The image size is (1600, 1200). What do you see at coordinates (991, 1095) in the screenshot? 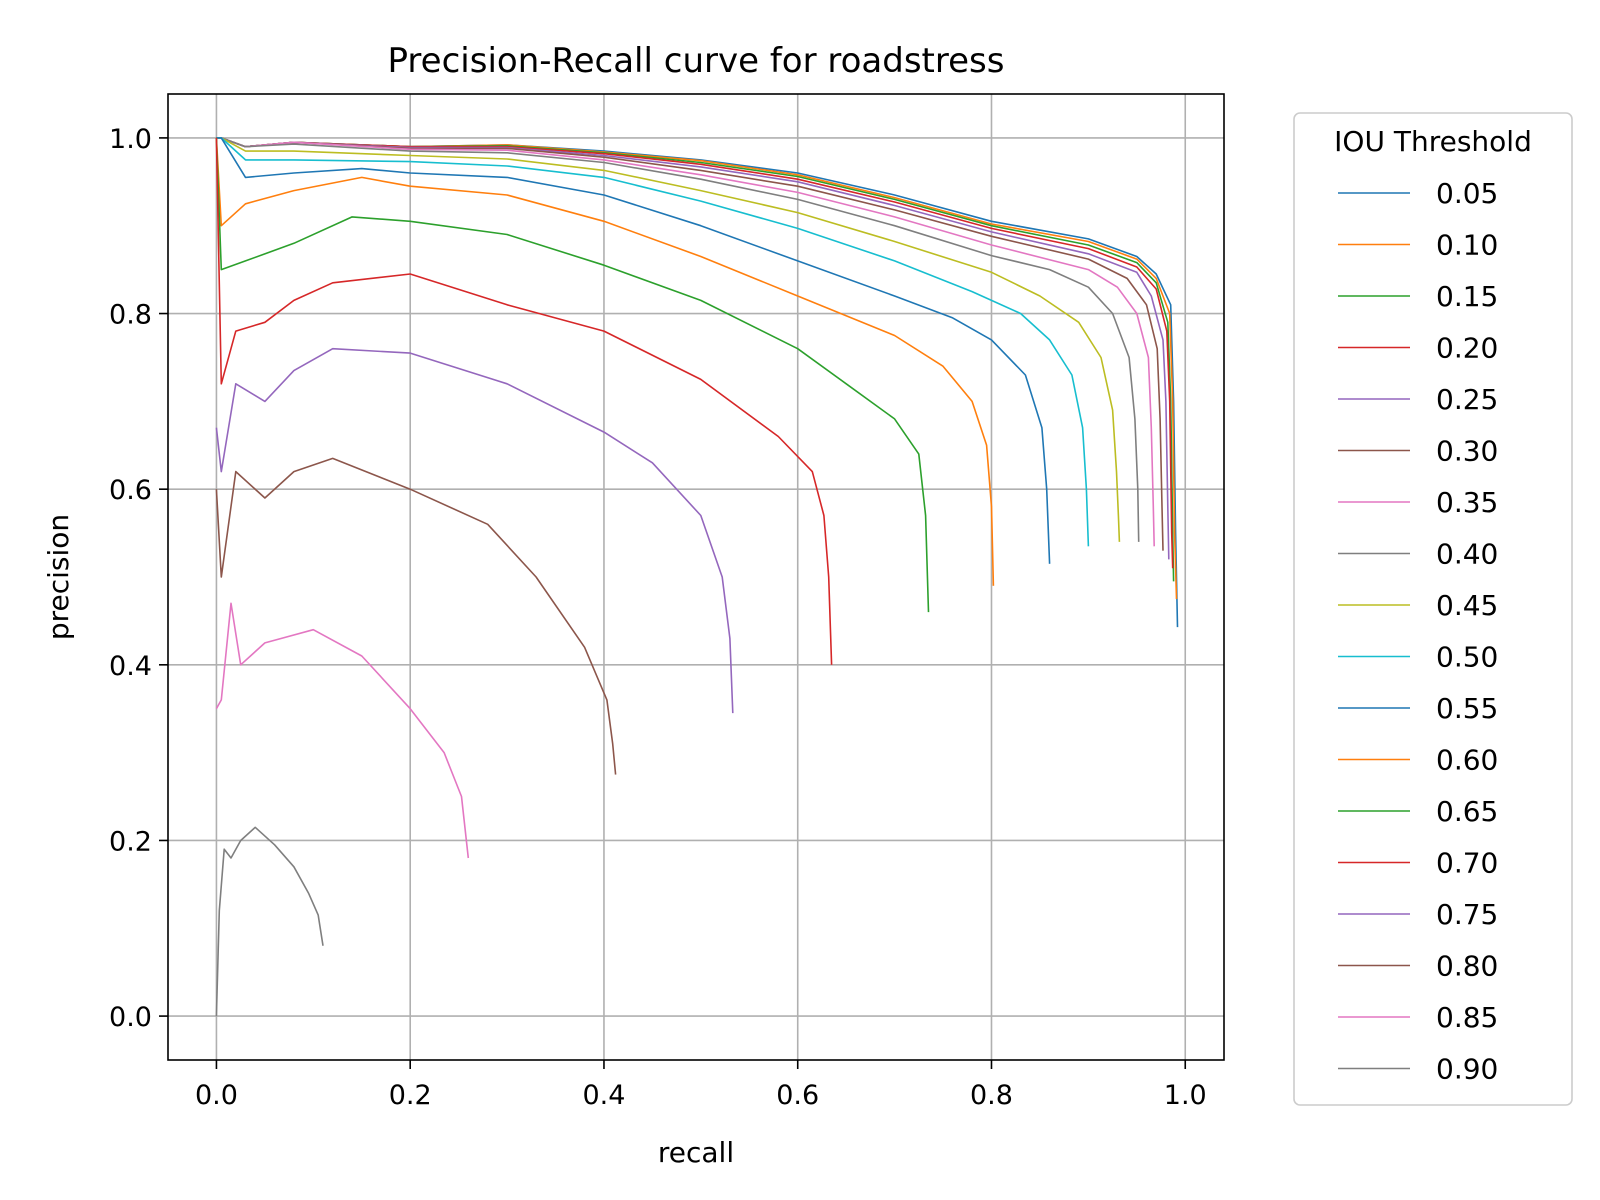
I see `x-tick-label: 0.8` at bounding box center [991, 1095].